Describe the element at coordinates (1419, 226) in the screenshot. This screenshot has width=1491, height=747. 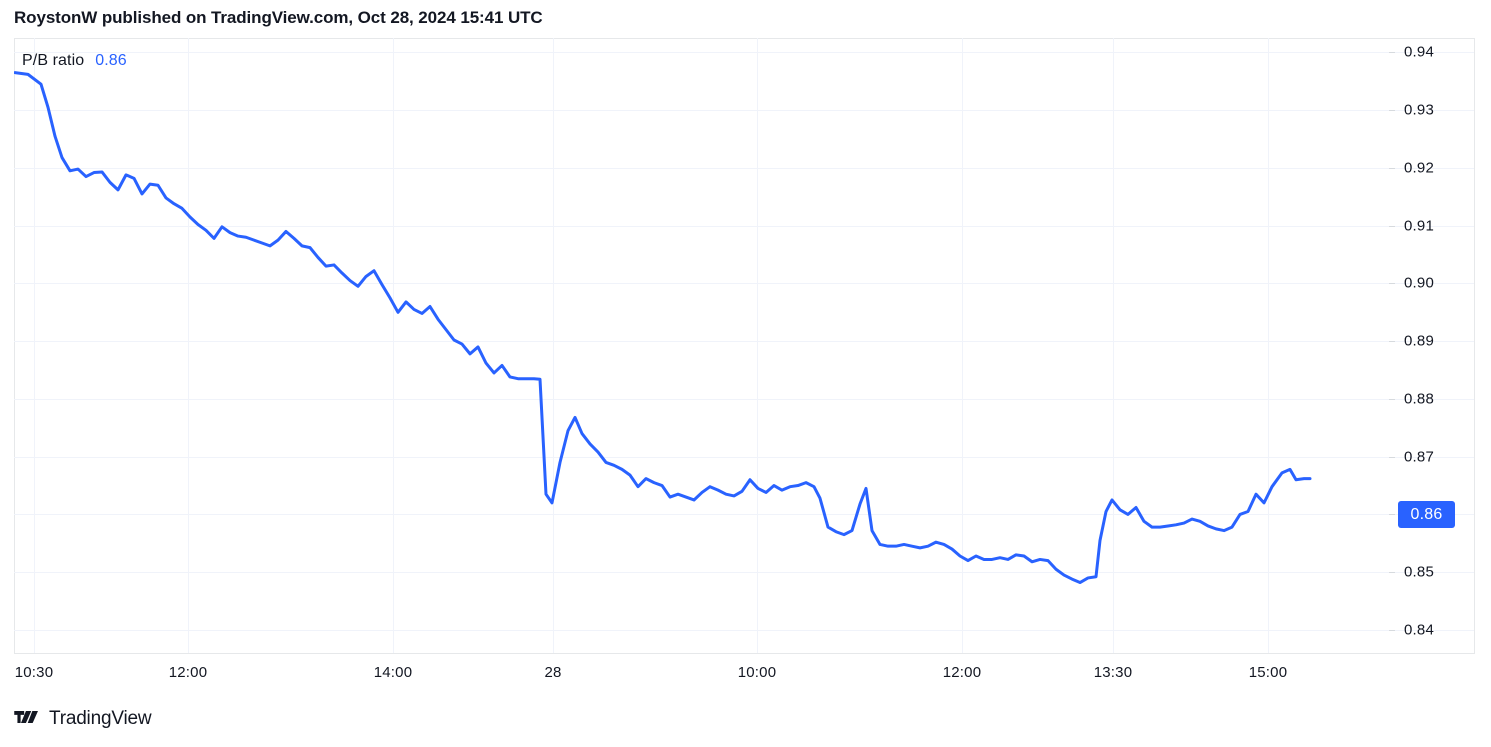
I see `price-tick-label: 0.91` at that location.